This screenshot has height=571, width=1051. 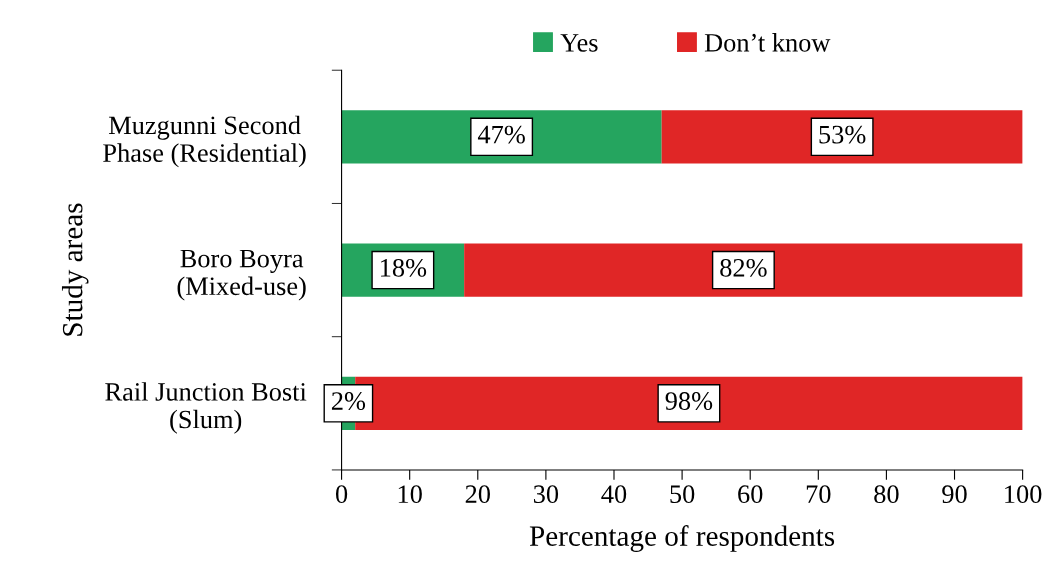 I want to click on y-axis-title: Study areas, so click(x=75, y=269).